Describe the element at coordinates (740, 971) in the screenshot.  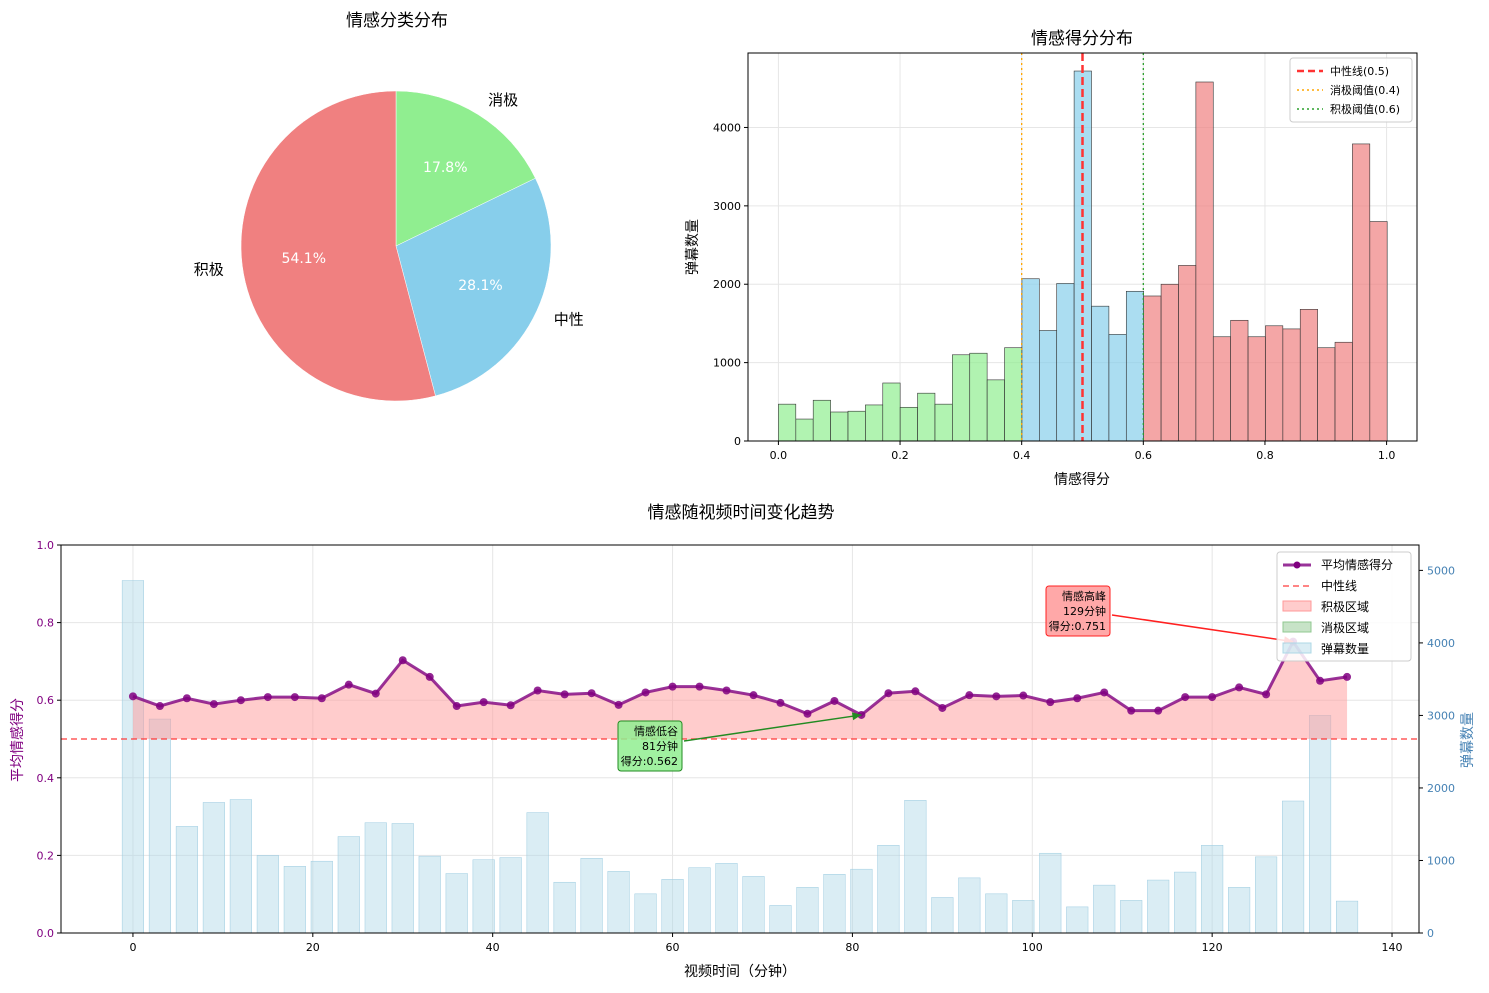
I see `trend-xlabel: 视频时间（分钟）` at that location.